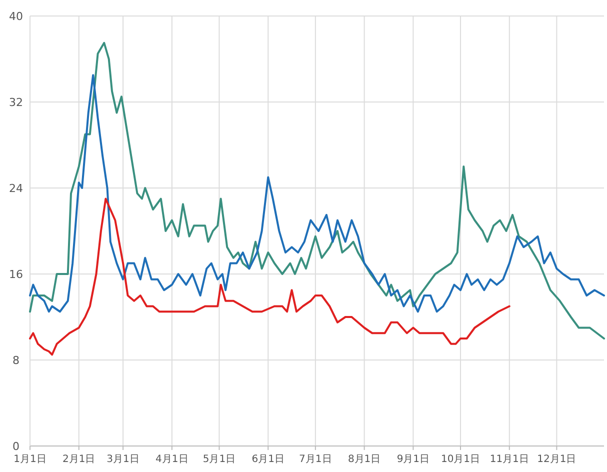 This screenshot has width=607, height=472. What do you see at coordinates (16, 360) in the screenshot?
I see `y-tick-label: 8` at bounding box center [16, 360].